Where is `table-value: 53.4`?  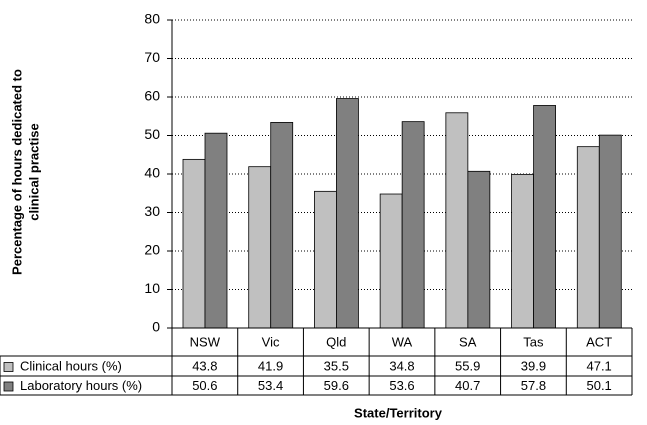
table-value: 53.4 is located at coordinates (270, 385).